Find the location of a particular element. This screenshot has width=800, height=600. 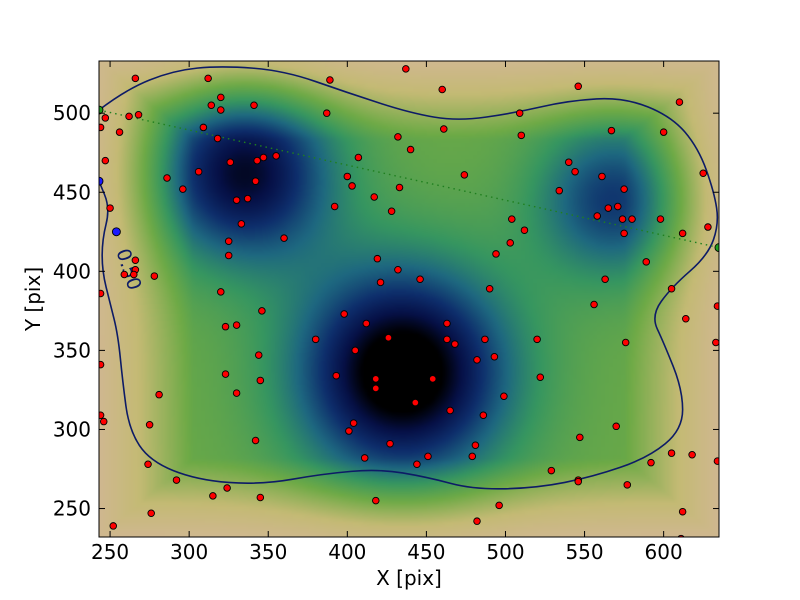

x-tick-label: 350 is located at coordinates (268, 552).